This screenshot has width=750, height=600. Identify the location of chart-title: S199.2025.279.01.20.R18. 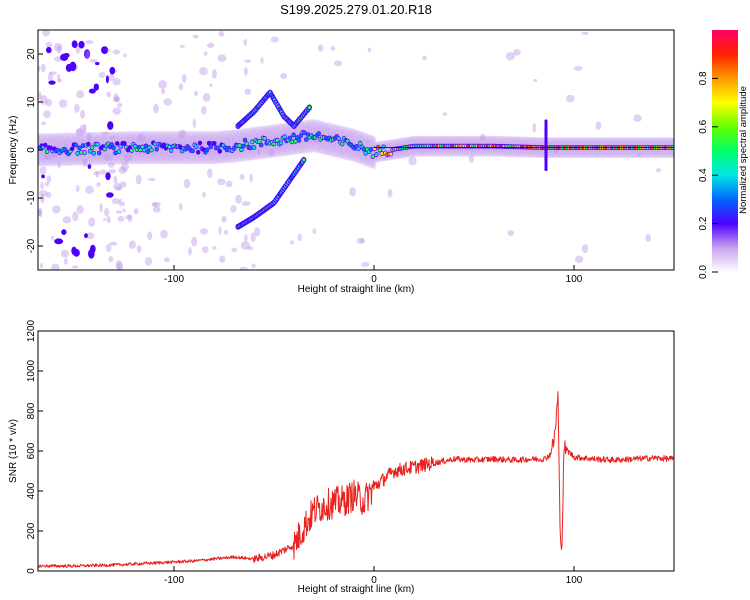
(356, 9).